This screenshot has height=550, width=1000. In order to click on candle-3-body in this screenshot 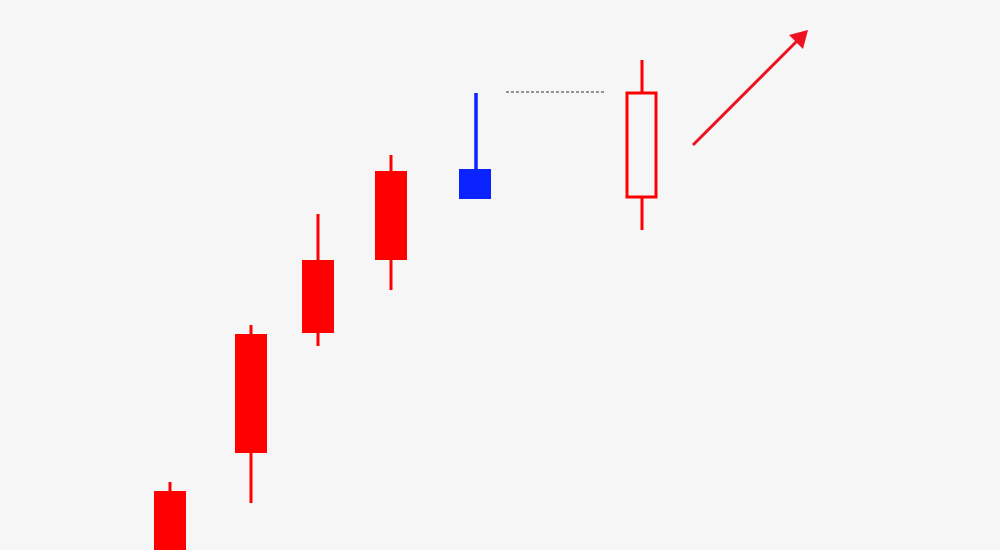, I will do `click(318, 296)`.